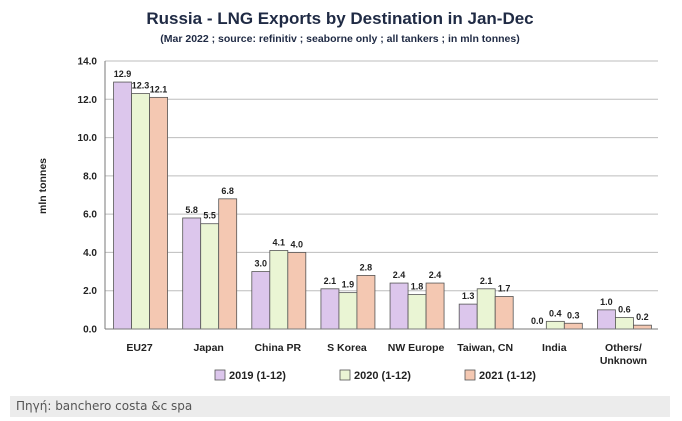  I want to click on category-label: EU27, so click(139, 348).